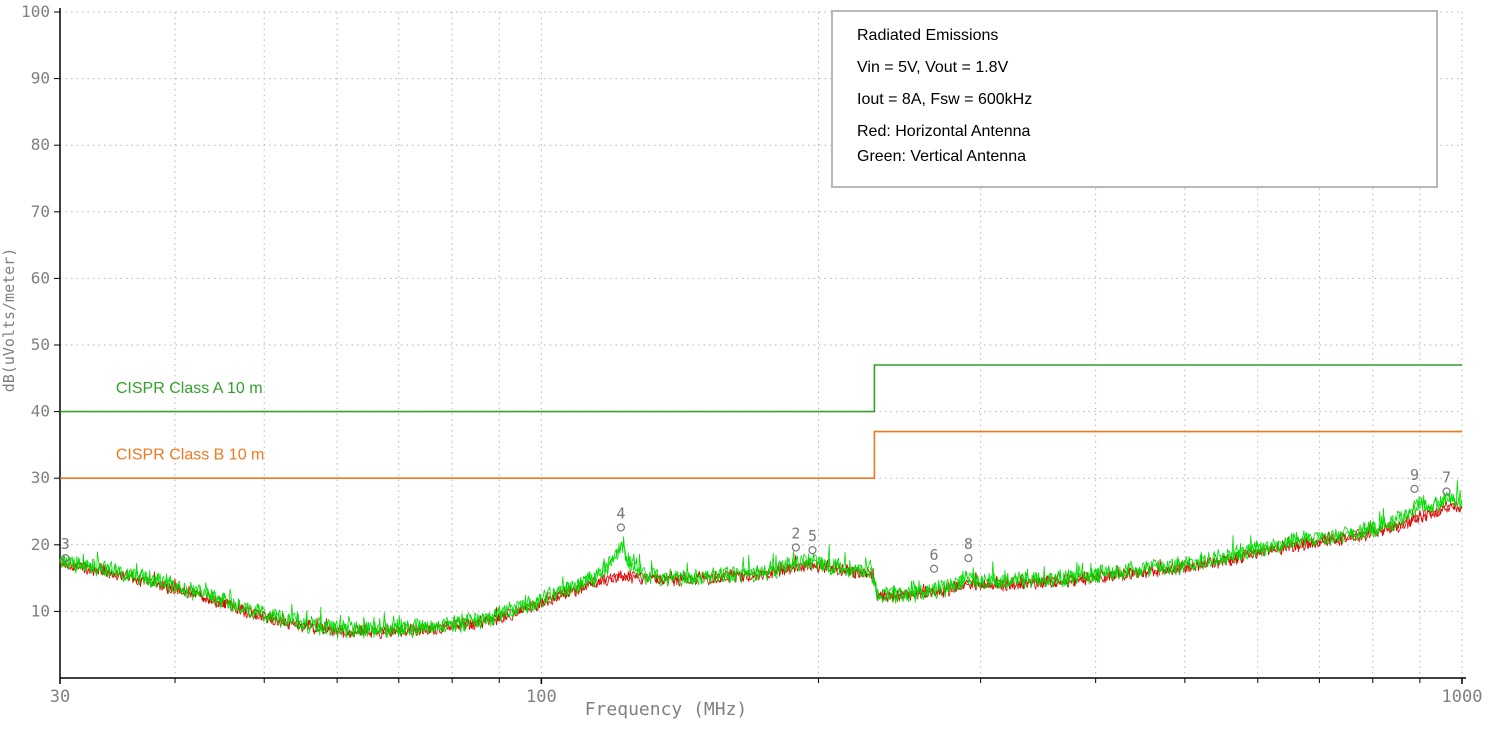 The height and width of the screenshot is (736, 1495). Describe the element at coordinates (190, 455) in the screenshot. I see `cispr-class-b-limit-label: CISPR Class B 10 m` at that location.